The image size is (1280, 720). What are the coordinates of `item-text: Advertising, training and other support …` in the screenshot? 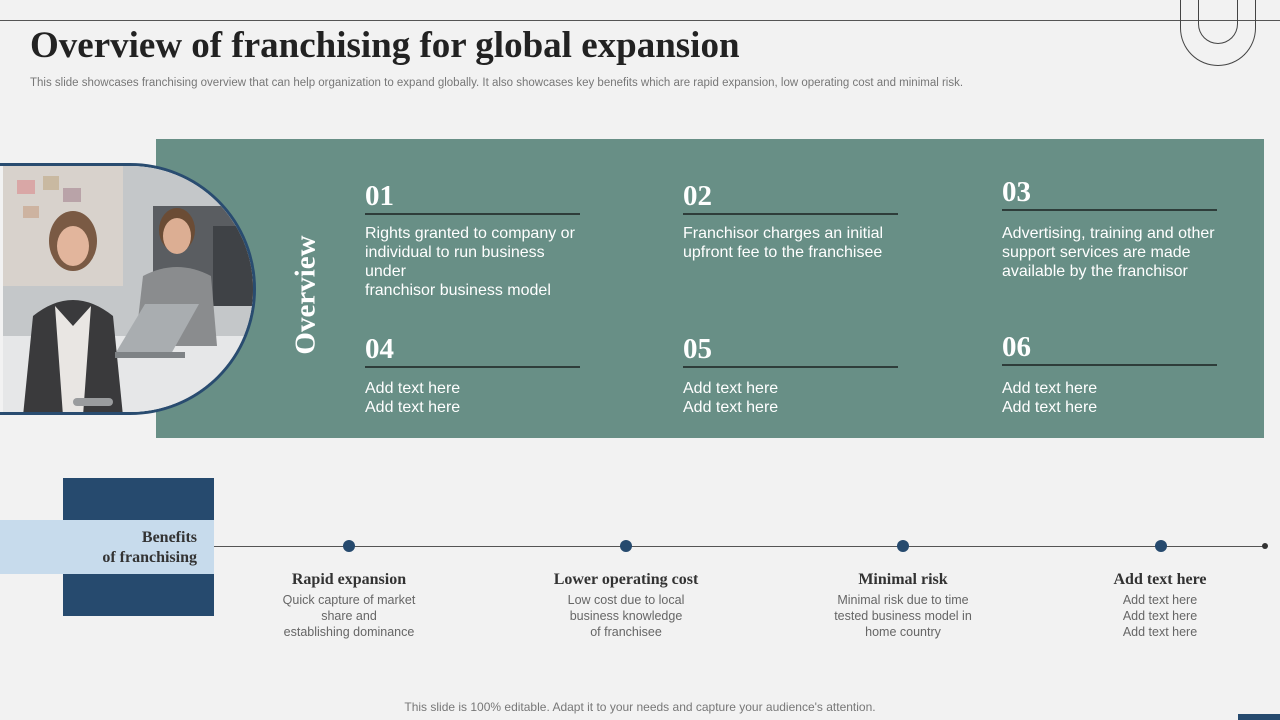 It's located at (1108, 252).